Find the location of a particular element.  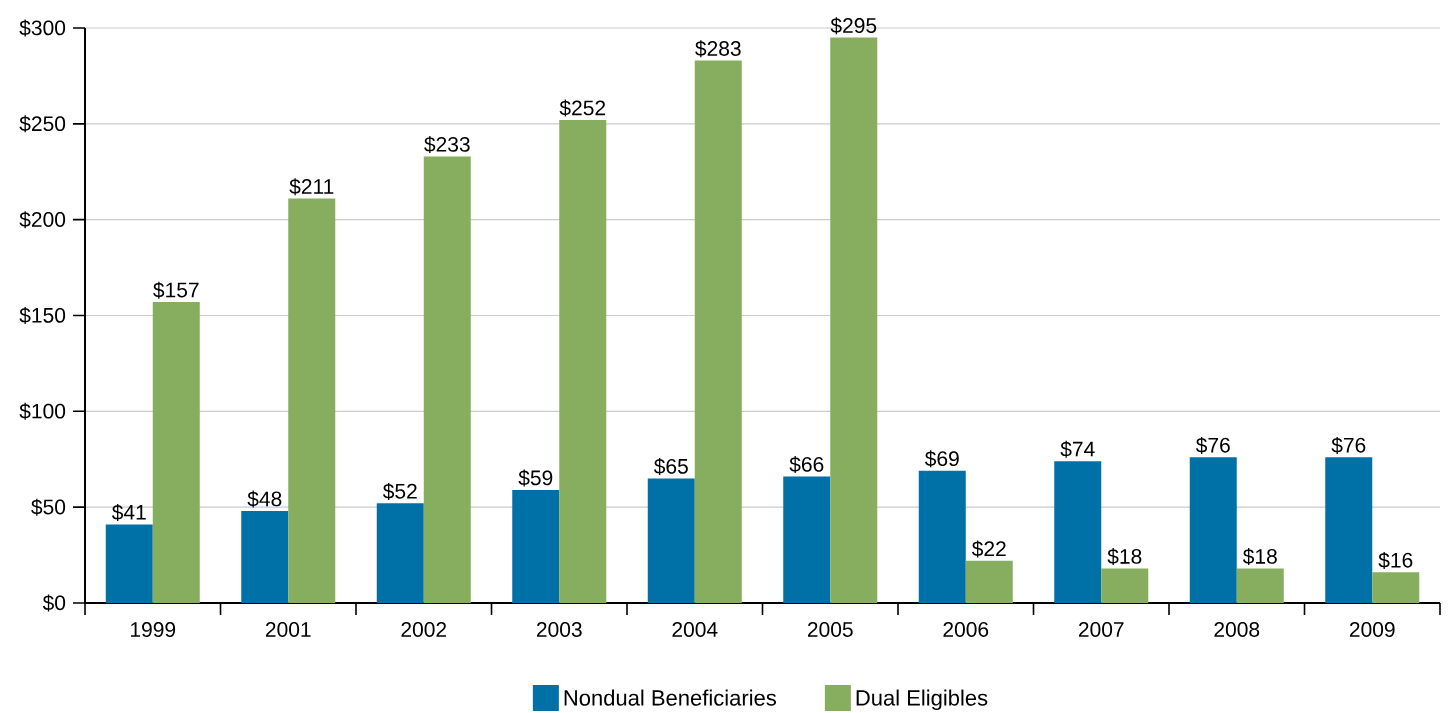

x-tick-label: 2001 is located at coordinates (288, 629).